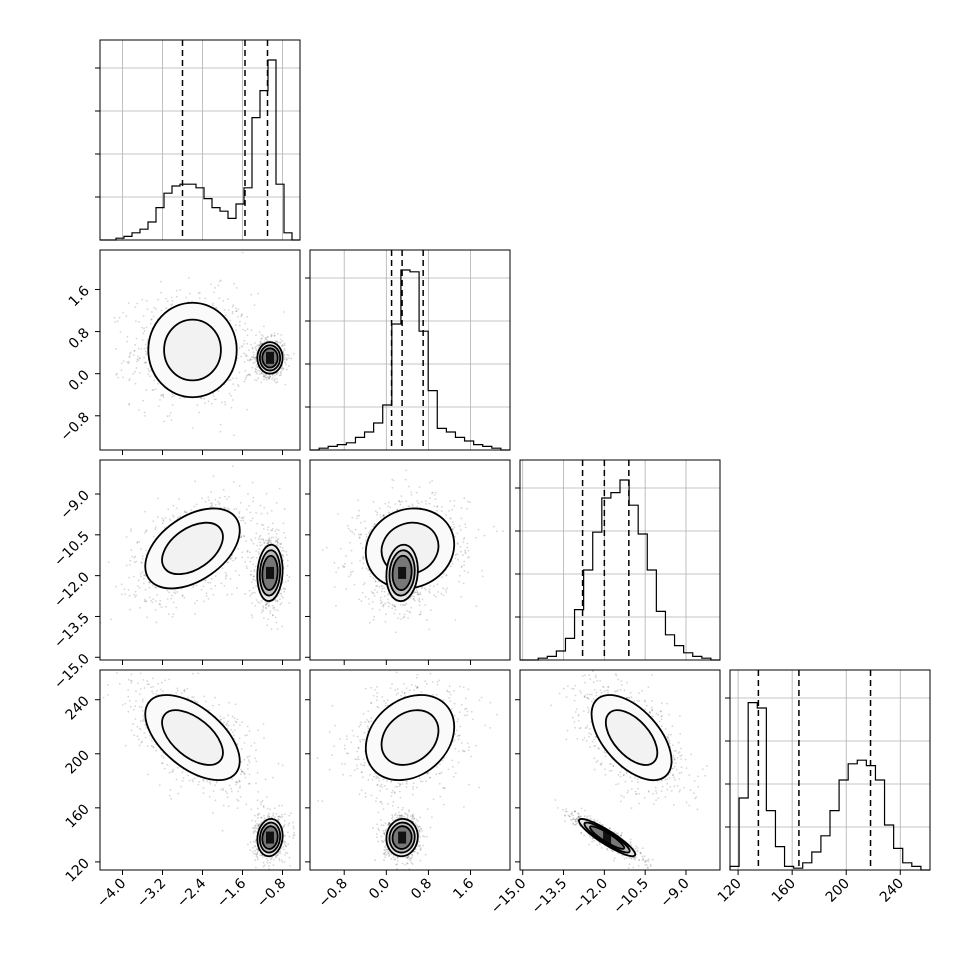 This screenshot has height=970, width=970. What do you see at coordinates (620, 570) in the screenshot?
I see `histogram-step` at bounding box center [620, 570].